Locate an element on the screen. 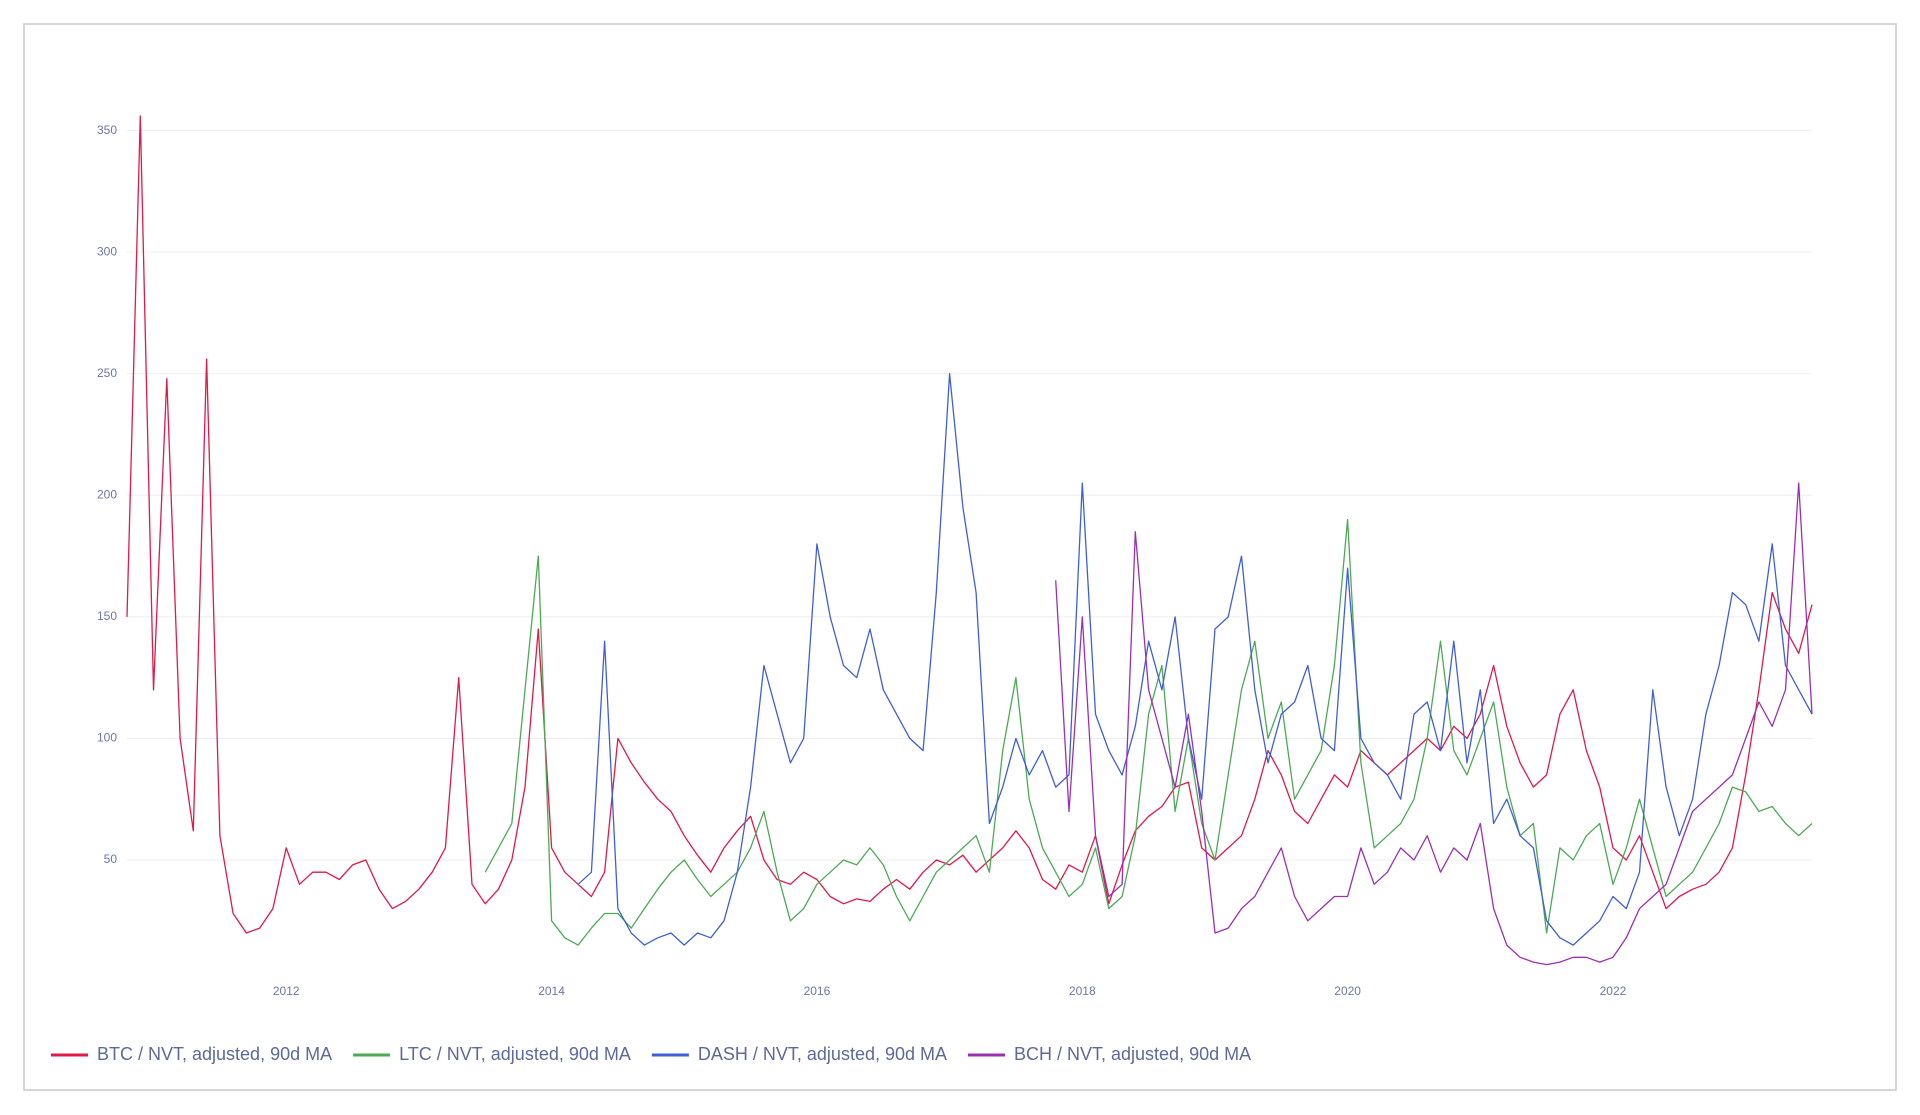 The height and width of the screenshot is (1115, 1920). legend-label: DASH / NVT, adjusted, 90d MA is located at coordinates (822, 1054).